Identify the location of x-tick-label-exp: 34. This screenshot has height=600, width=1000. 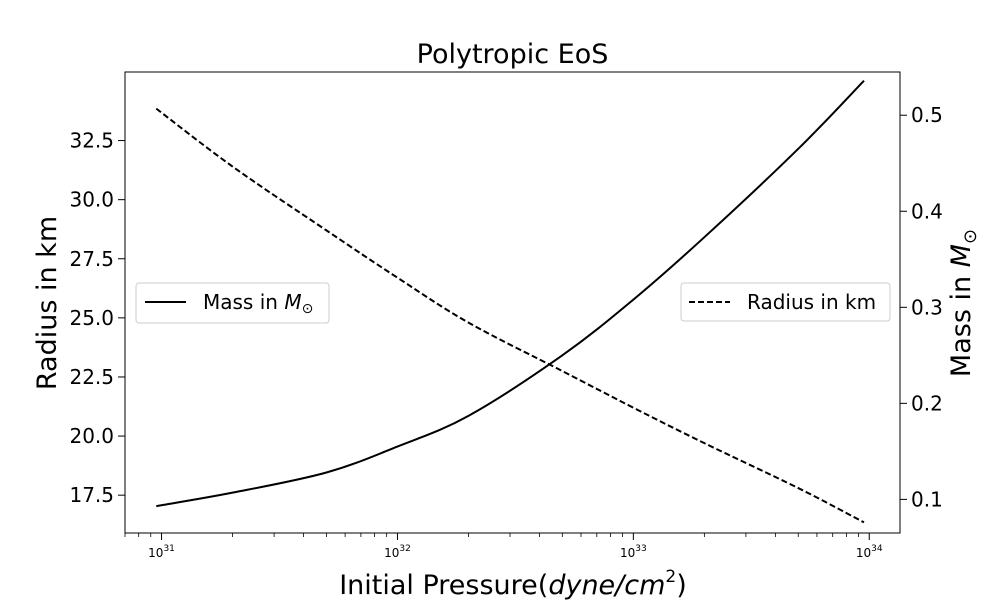
(877, 549).